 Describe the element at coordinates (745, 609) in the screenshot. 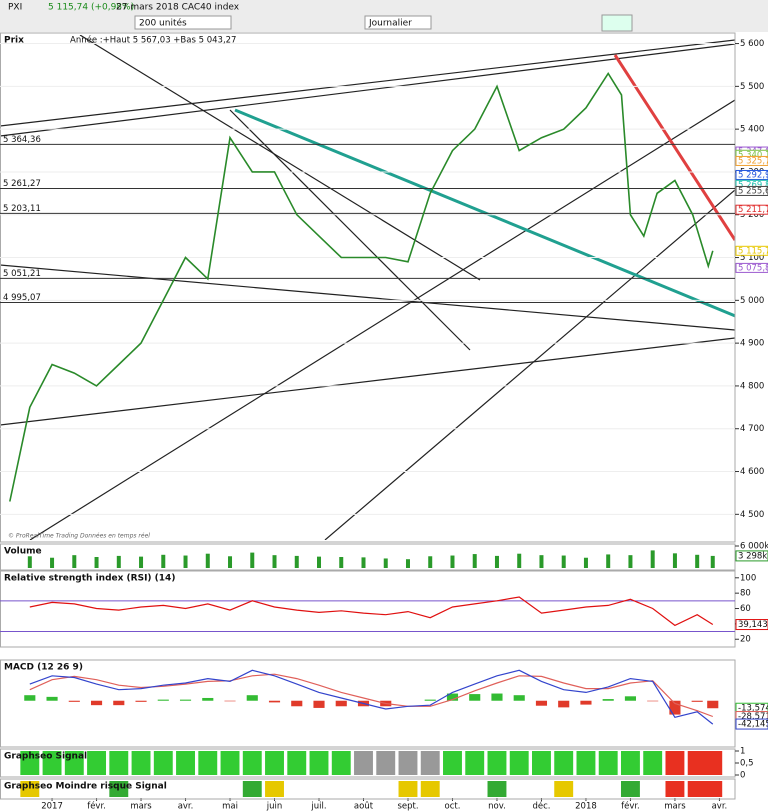

I see `y-tick-label: 60` at that location.